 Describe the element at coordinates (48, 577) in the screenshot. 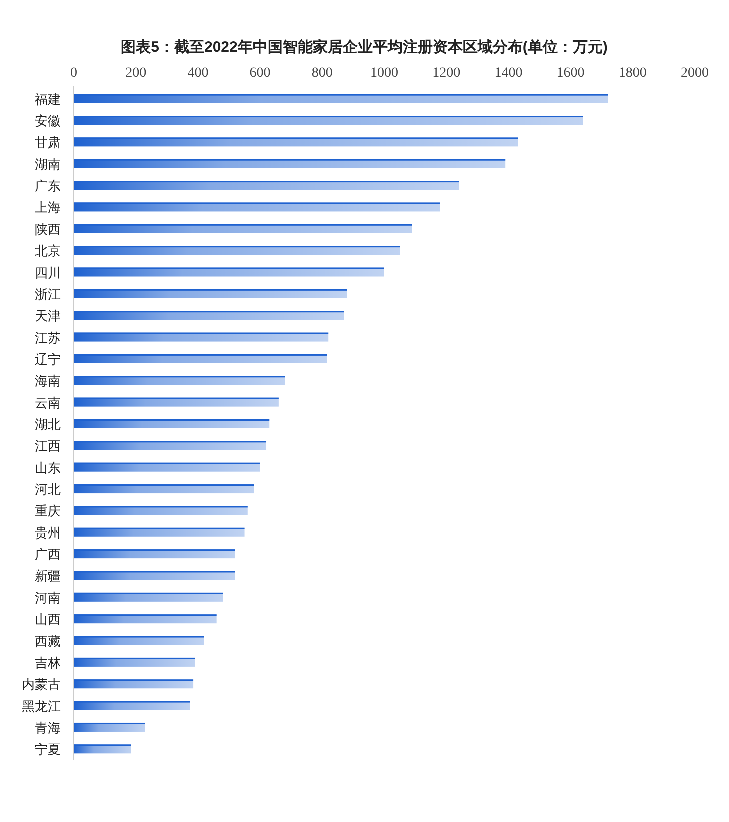

I see `y-tick-label: 新疆` at that location.